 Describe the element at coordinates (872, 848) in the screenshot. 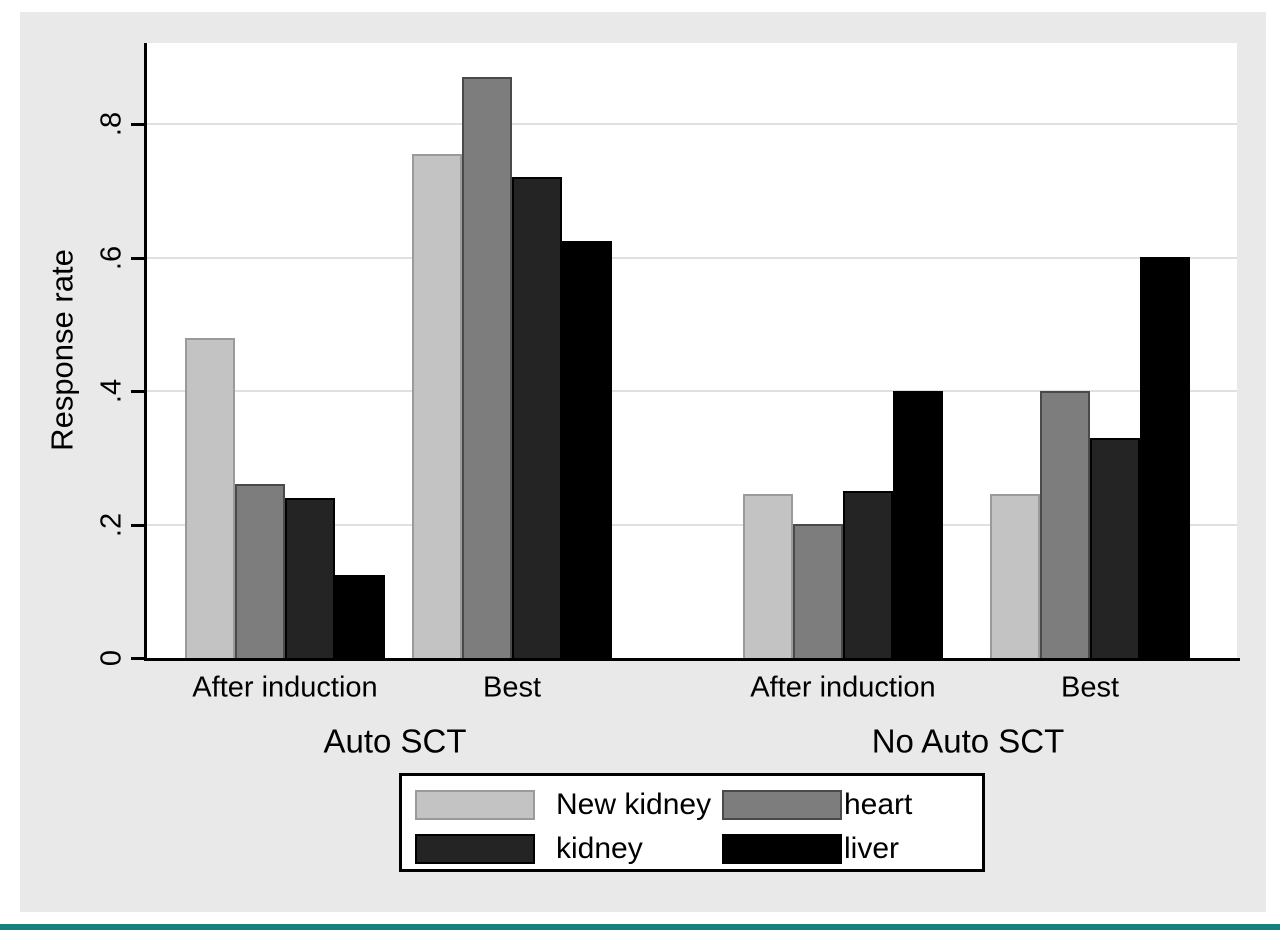

I see `legend-label-liver: liver` at that location.